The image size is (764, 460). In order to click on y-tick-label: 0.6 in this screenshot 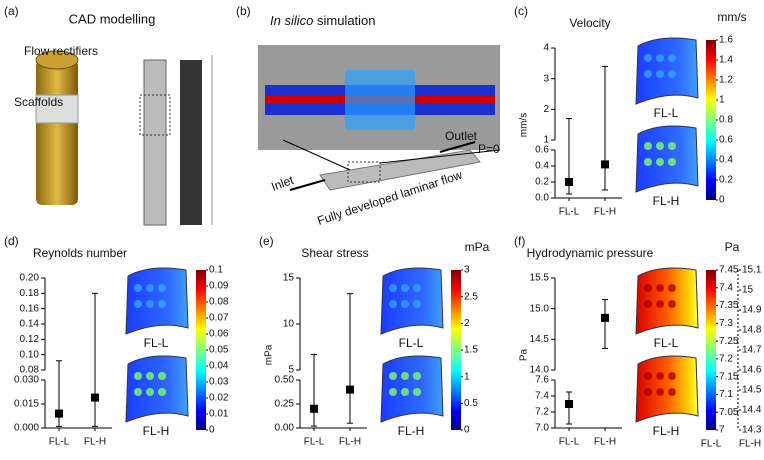, I will do `click(542, 150)`.